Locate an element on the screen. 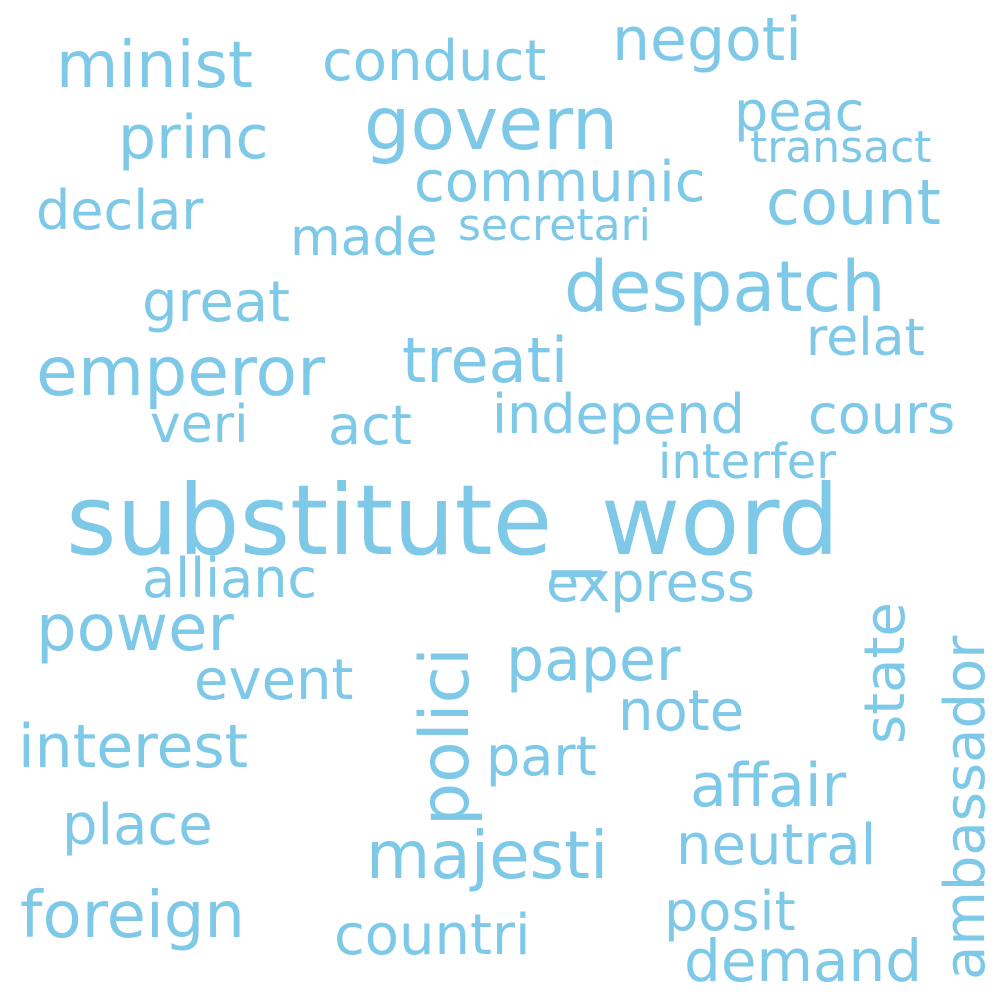 This screenshot has width=1000, height=1000. word-count: count is located at coordinates (853, 202).